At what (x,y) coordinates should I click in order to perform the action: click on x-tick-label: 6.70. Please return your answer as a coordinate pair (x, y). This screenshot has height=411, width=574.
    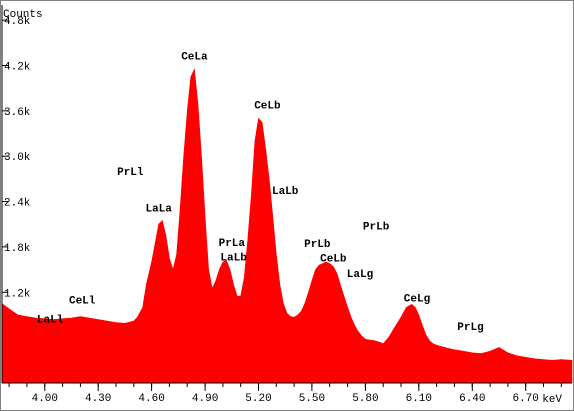
    Looking at the image, I should click on (525, 399).